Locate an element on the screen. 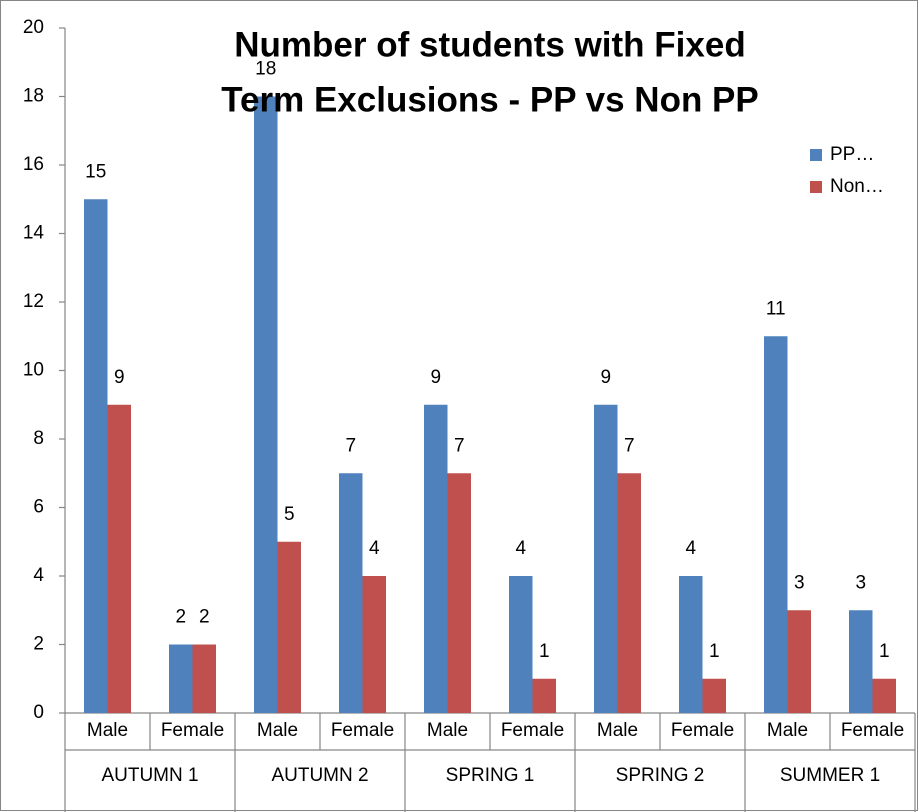 This screenshot has width=919, height=812. y-tick-label: 0 is located at coordinates (38, 712).